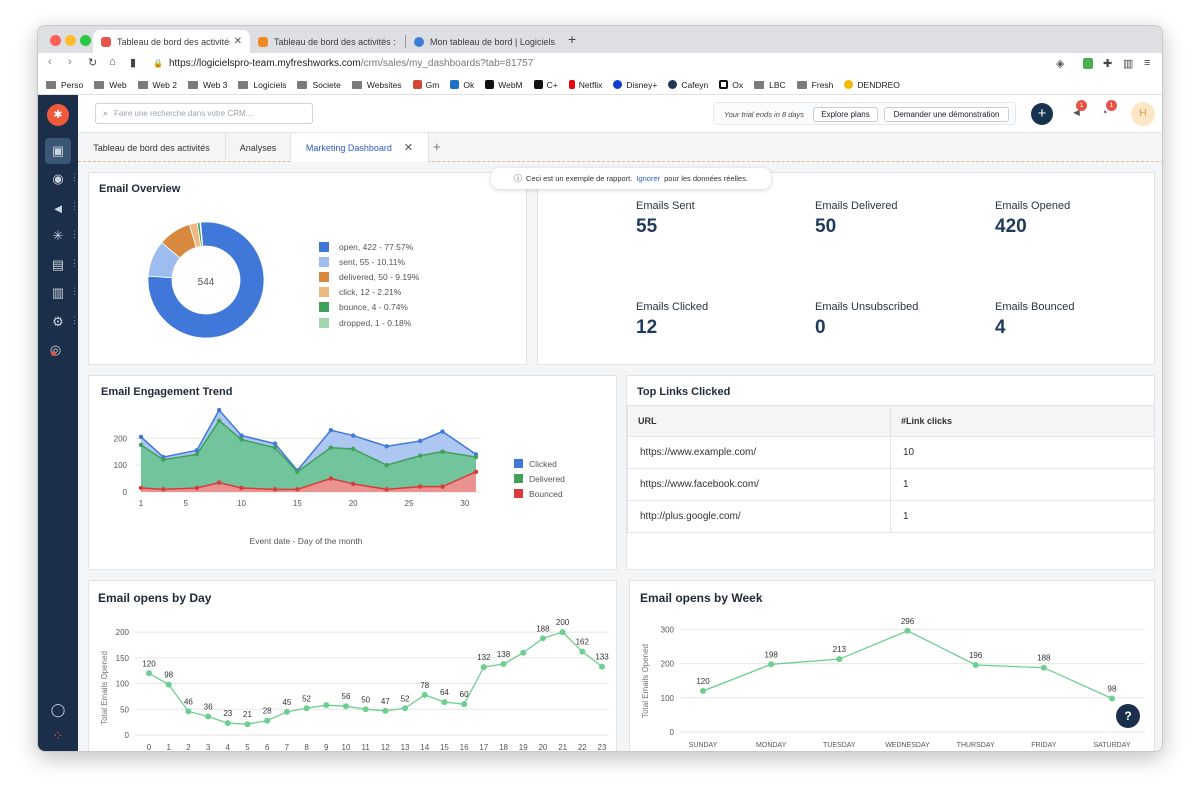 The image size is (1200, 800). What do you see at coordinates (1060, 64) in the screenshot?
I see `brave-shield-icon: ◈` at bounding box center [1060, 64].